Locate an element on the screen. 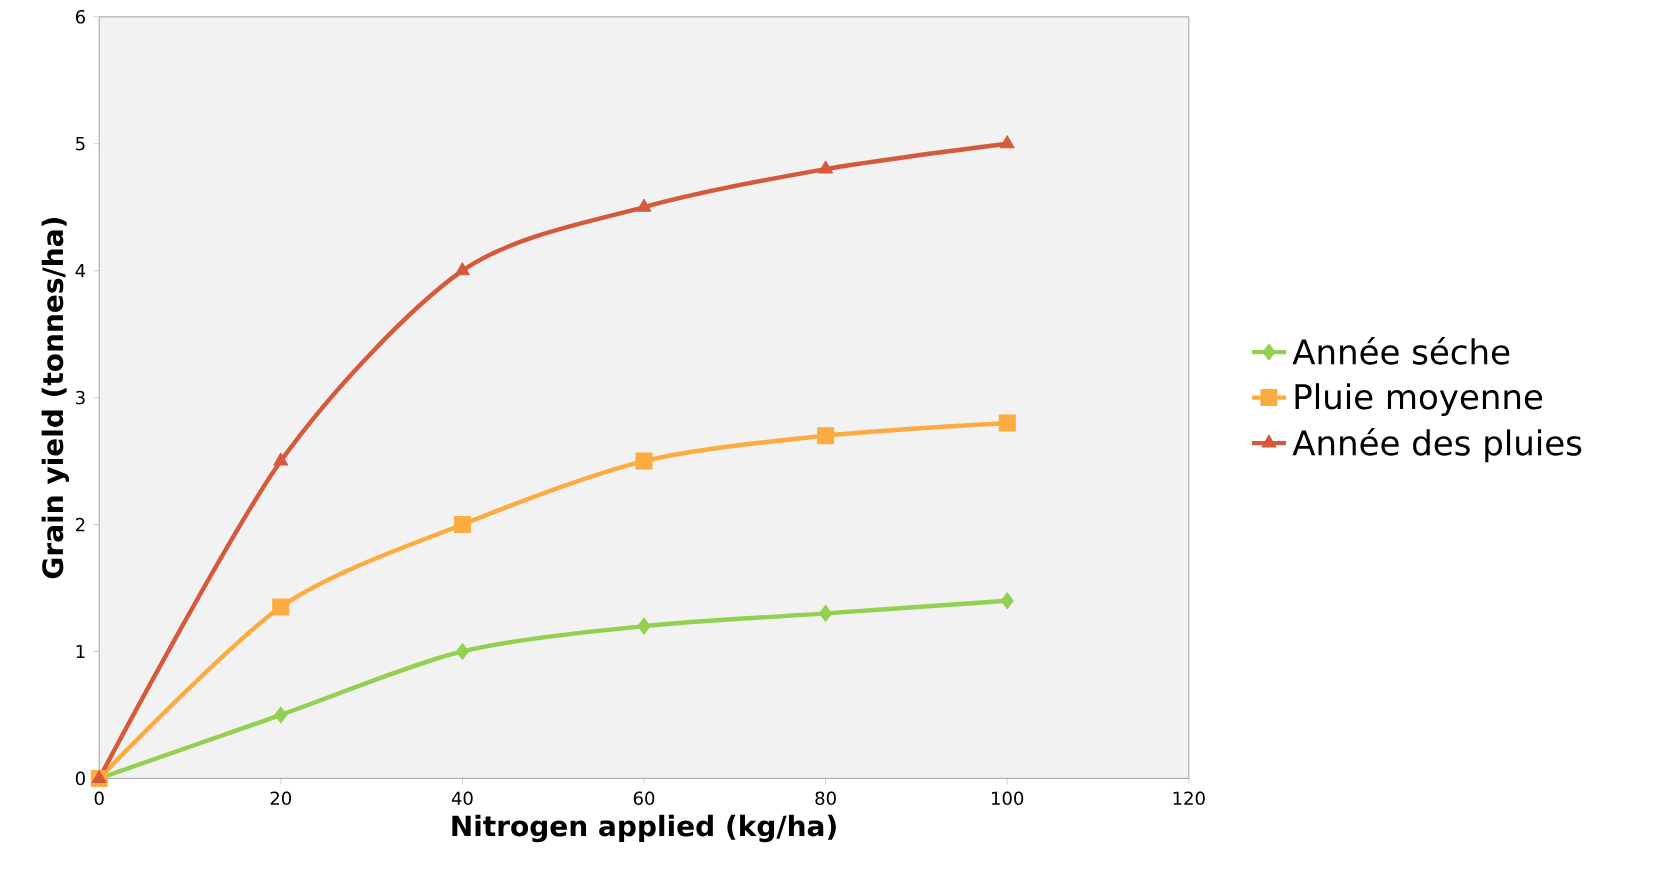  y-tick-label: 3 is located at coordinates (80, 397).